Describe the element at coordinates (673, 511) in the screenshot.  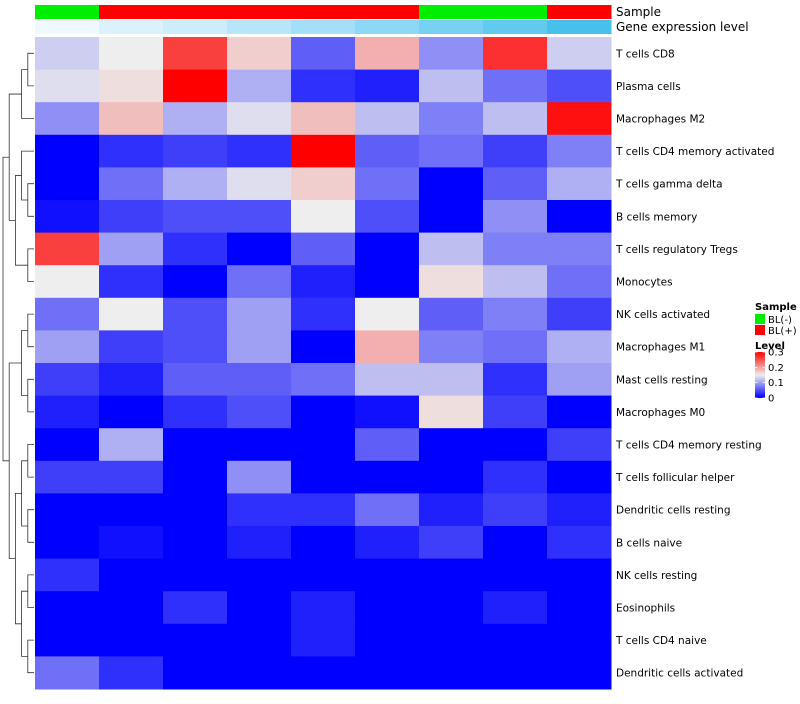
I see `row-label: Dendritic cells resting` at that location.